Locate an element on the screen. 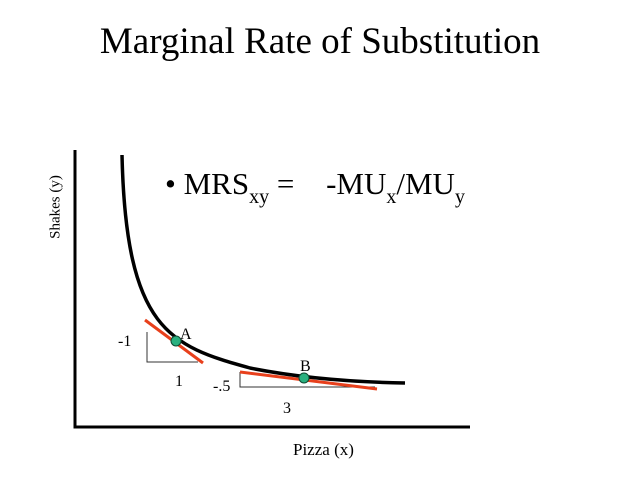 This screenshot has height=480, width=640. point-a-marker is located at coordinates (176, 341).